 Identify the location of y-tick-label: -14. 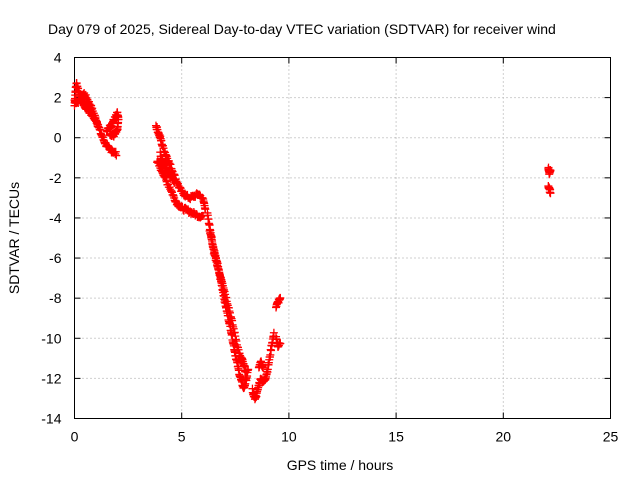
(51, 419).